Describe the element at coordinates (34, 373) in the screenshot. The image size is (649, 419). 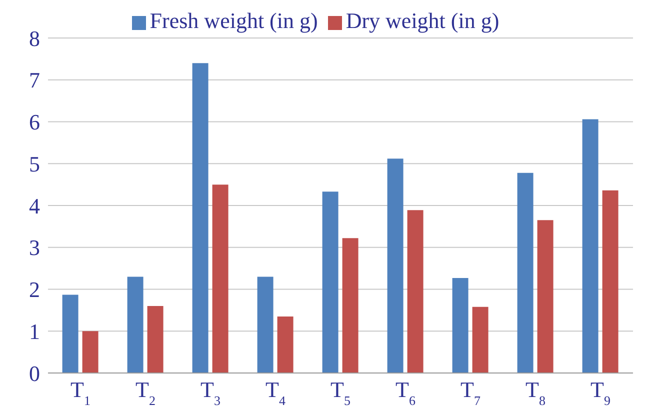
I see `y-tick-label: 0` at that location.